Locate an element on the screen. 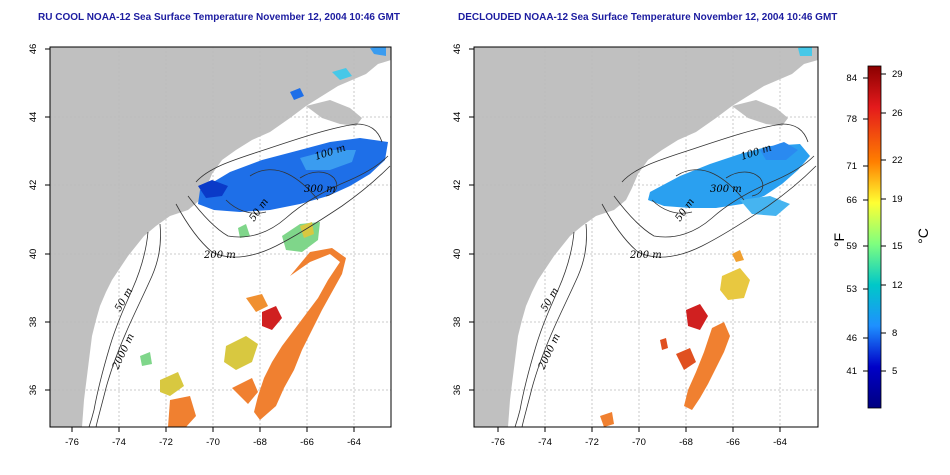  left-y-tick-40: 40 is located at coordinates (33, 254).